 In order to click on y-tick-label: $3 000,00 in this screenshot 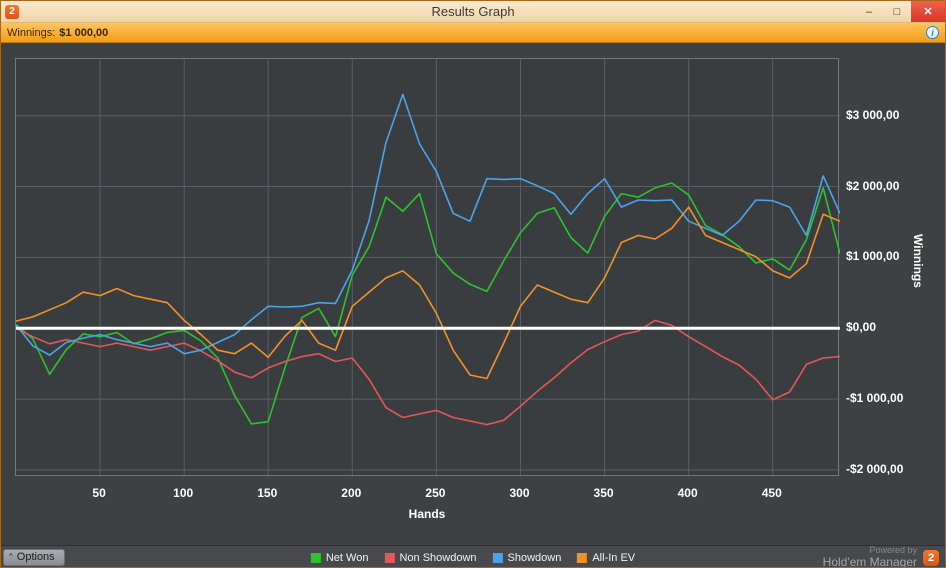, I will do `click(873, 114)`.